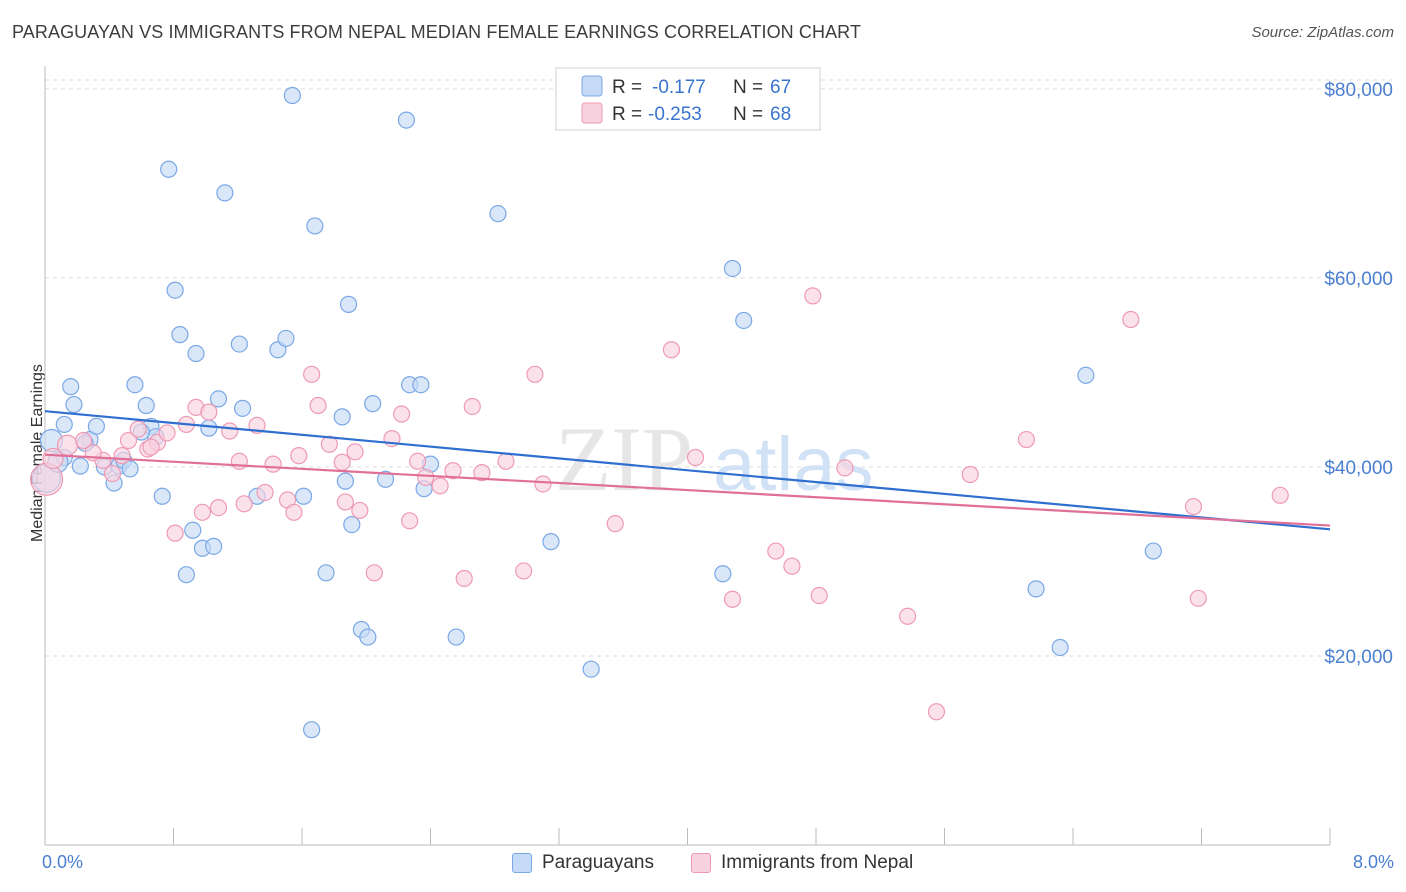  I want to click on legend-swatch-nepal, so click(701, 863).